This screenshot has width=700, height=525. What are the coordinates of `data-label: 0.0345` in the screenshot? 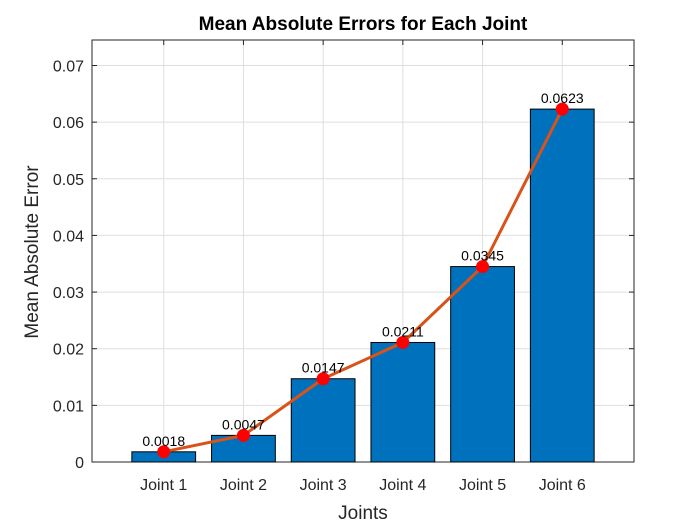 It's located at (482, 256).